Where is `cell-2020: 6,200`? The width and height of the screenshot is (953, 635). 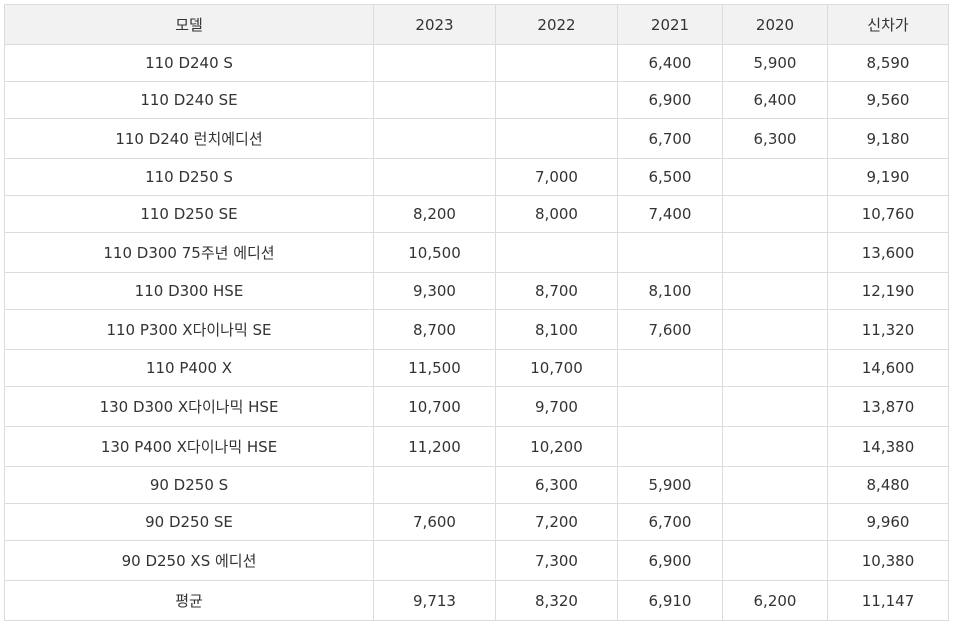
cell-2020: 6,200 is located at coordinates (775, 600).